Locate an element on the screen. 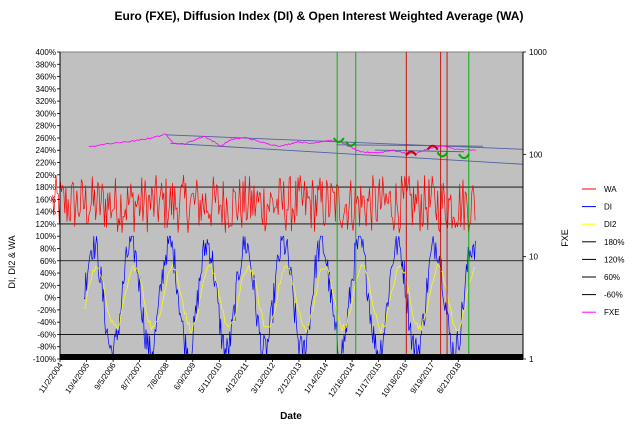  x-tick-label: 8/21/2018 is located at coordinates (449, 378).